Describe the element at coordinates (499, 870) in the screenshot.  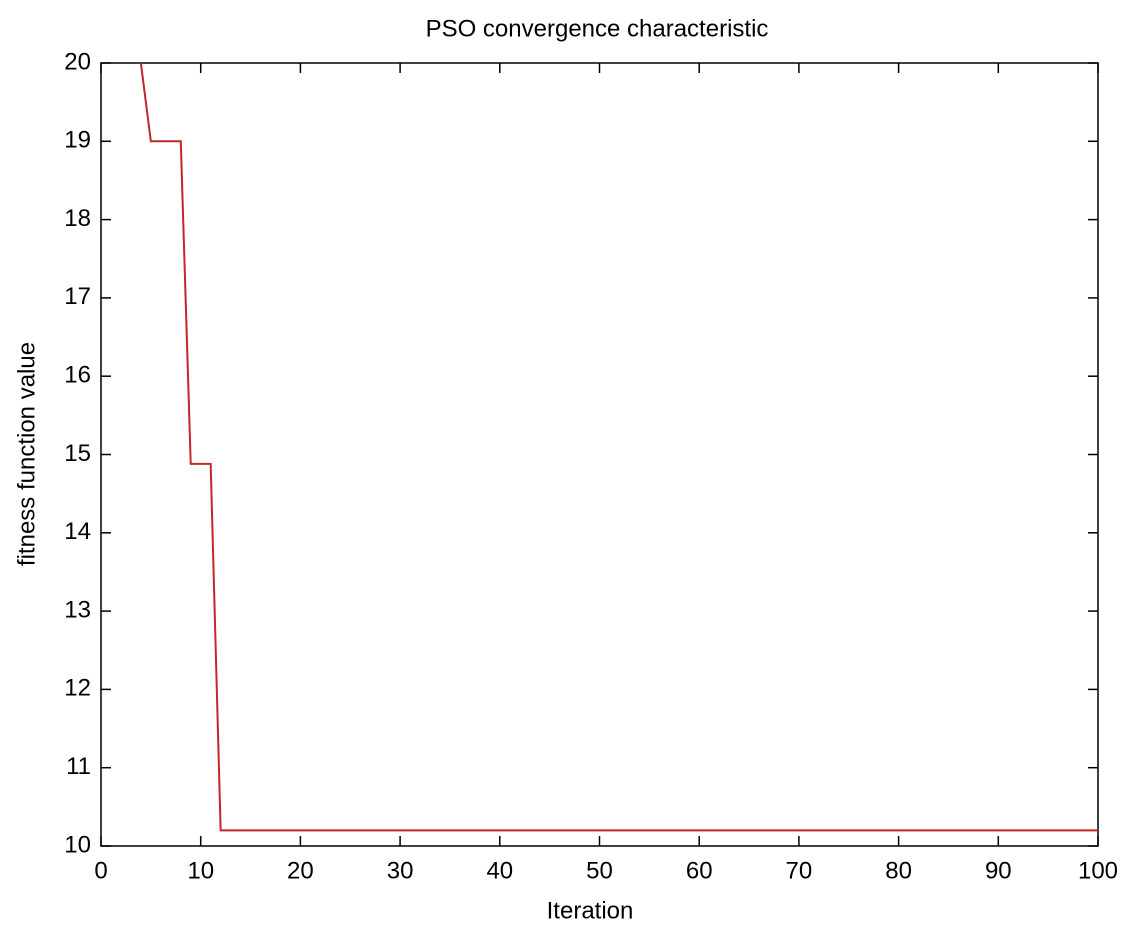
I see `x-tick-label: 40` at that location.